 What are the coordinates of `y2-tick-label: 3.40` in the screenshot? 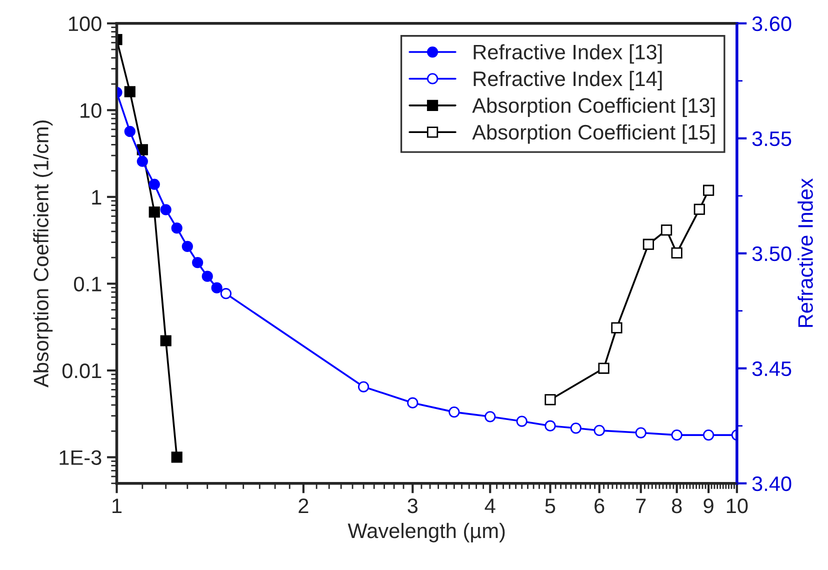 It's located at (772, 484).